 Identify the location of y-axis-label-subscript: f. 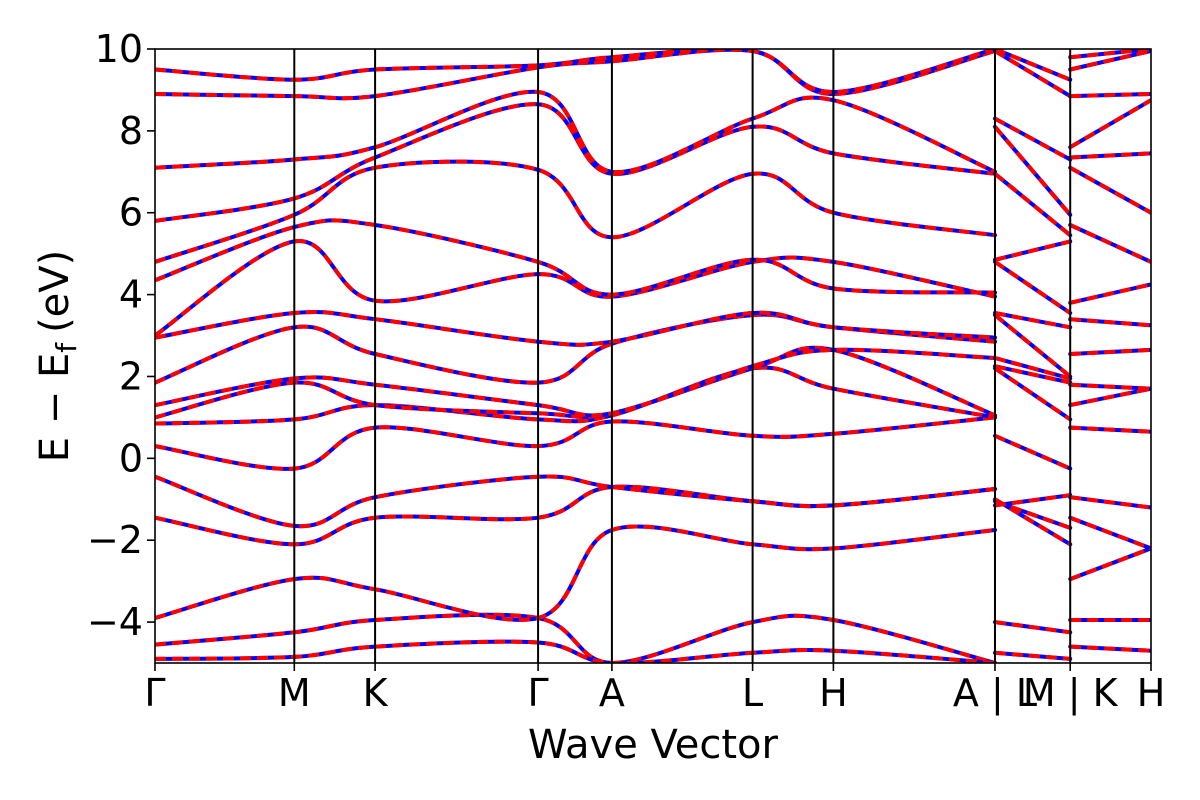
(66, 347).